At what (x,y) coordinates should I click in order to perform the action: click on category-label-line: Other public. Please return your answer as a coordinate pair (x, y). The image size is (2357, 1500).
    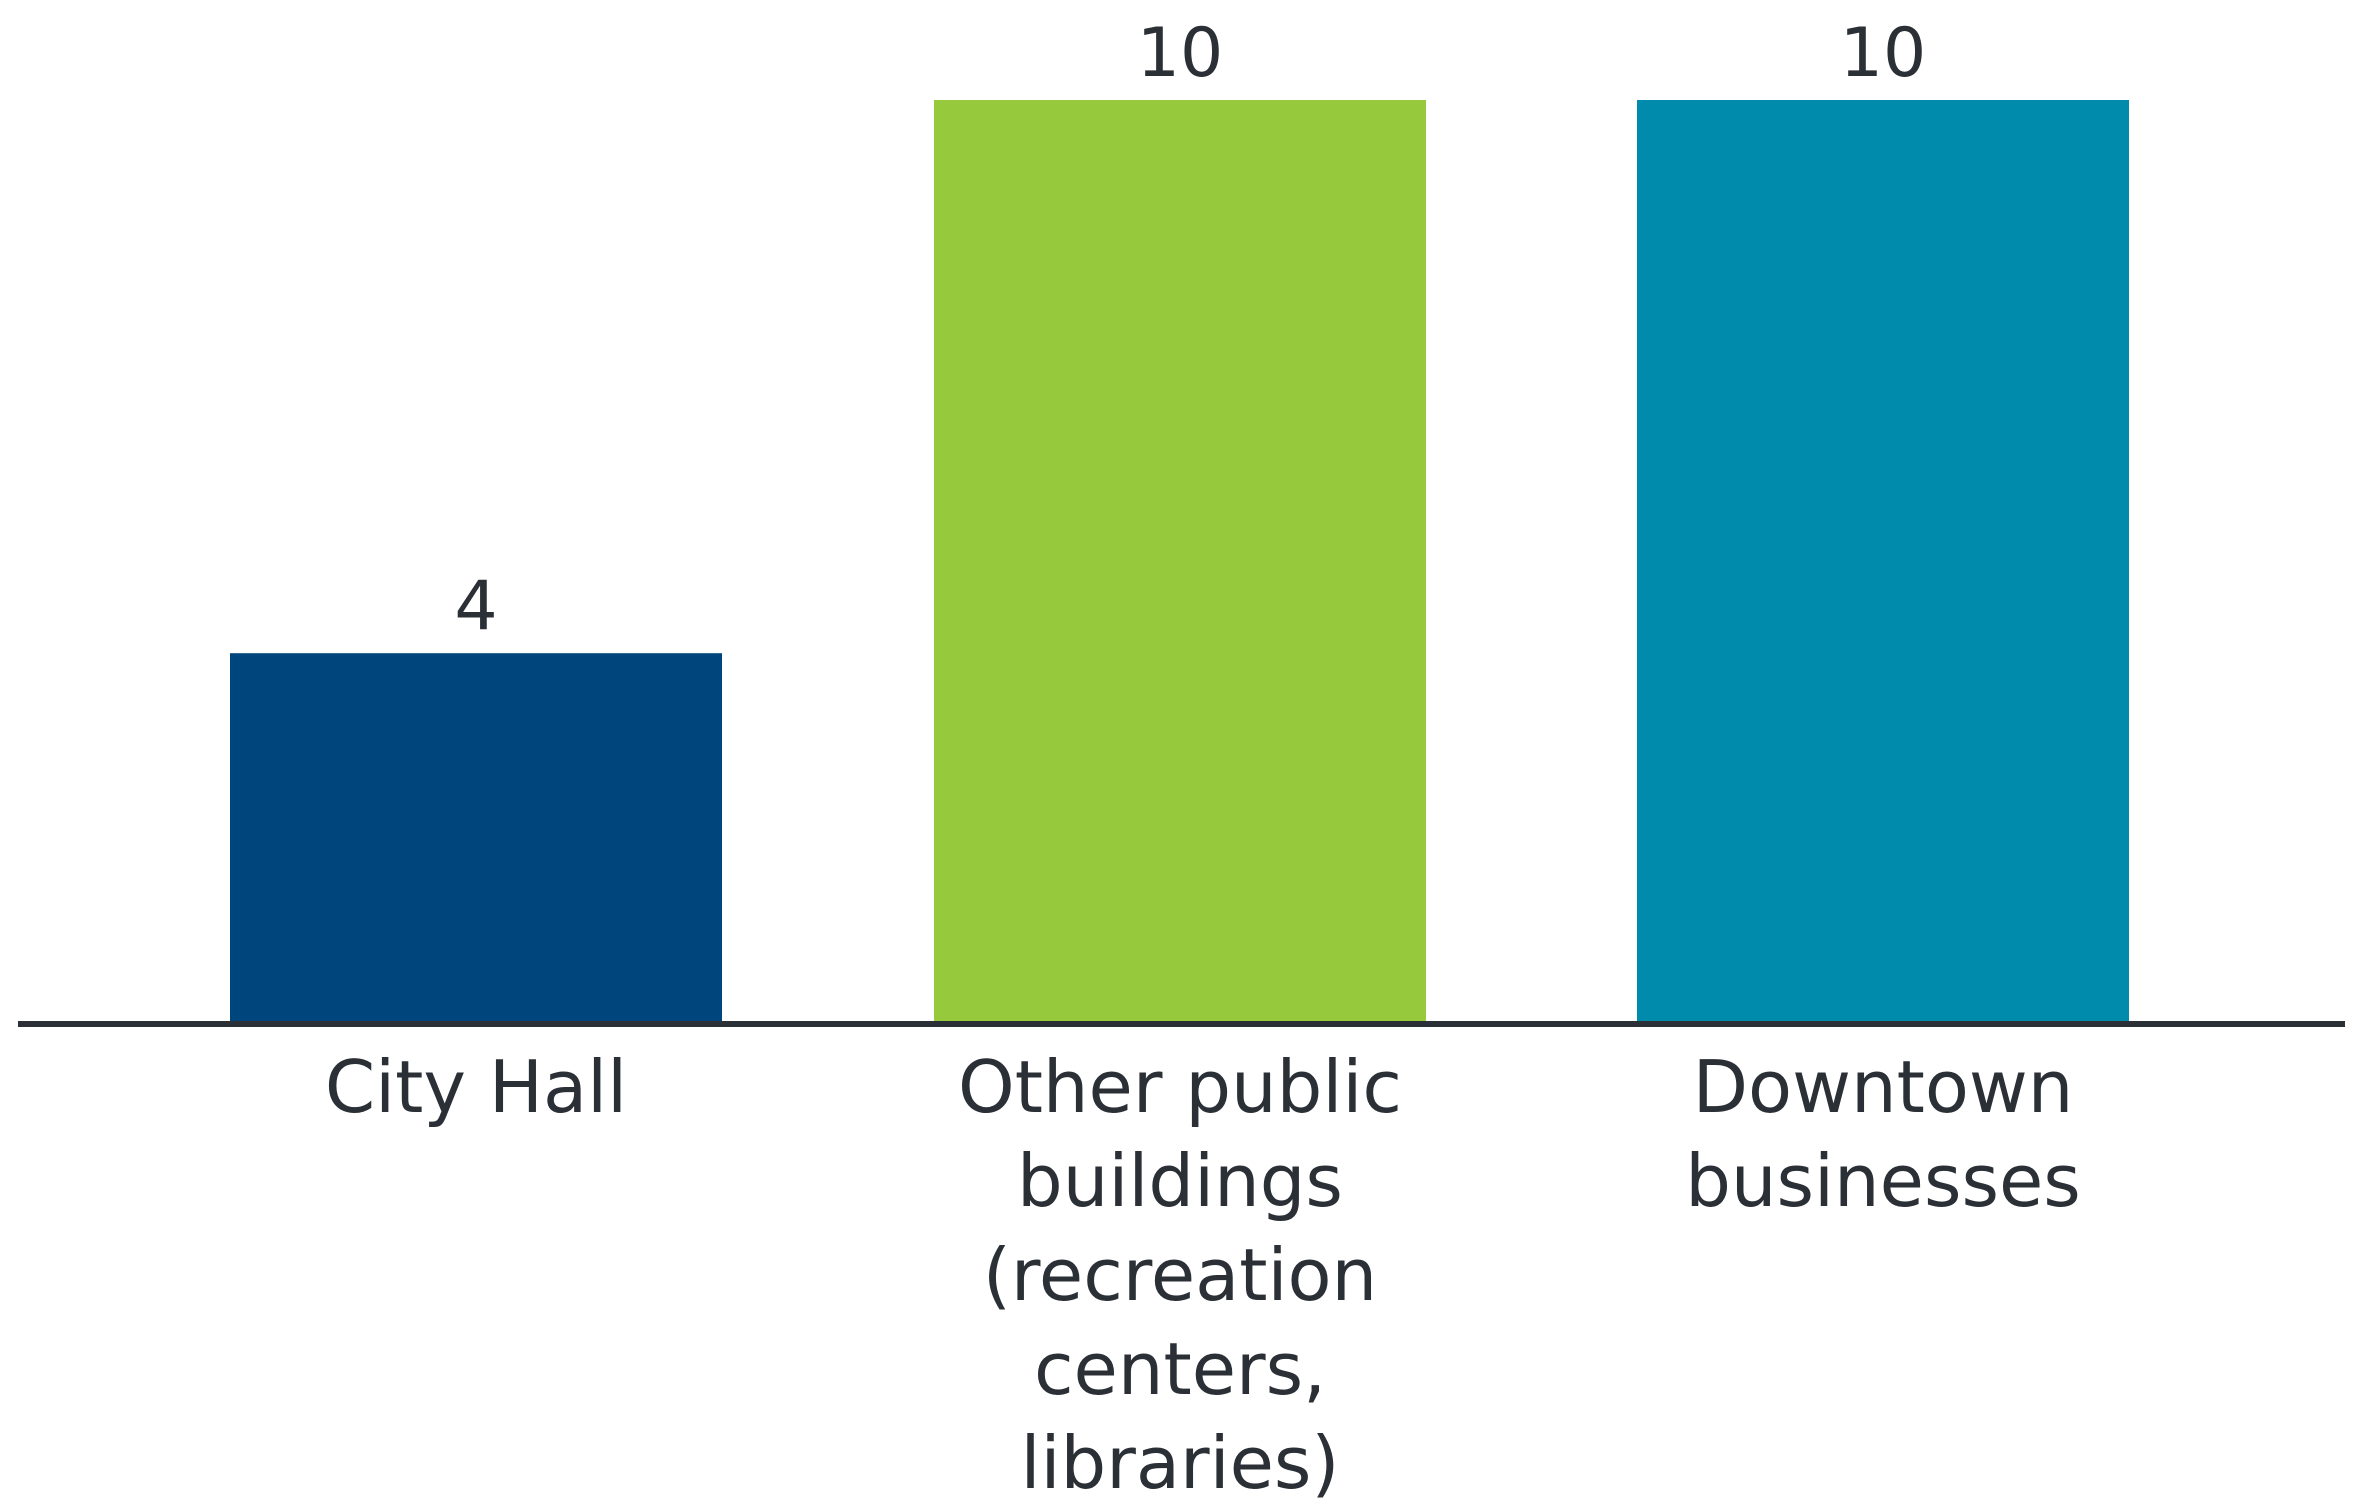
    Looking at the image, I should click on (1180, 1087).